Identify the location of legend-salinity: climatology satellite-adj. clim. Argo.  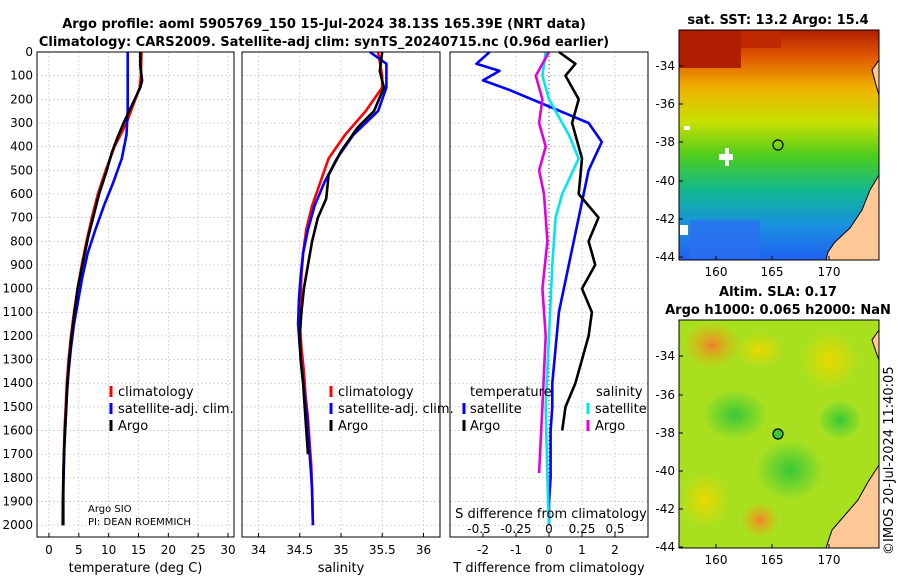
(391, 409).